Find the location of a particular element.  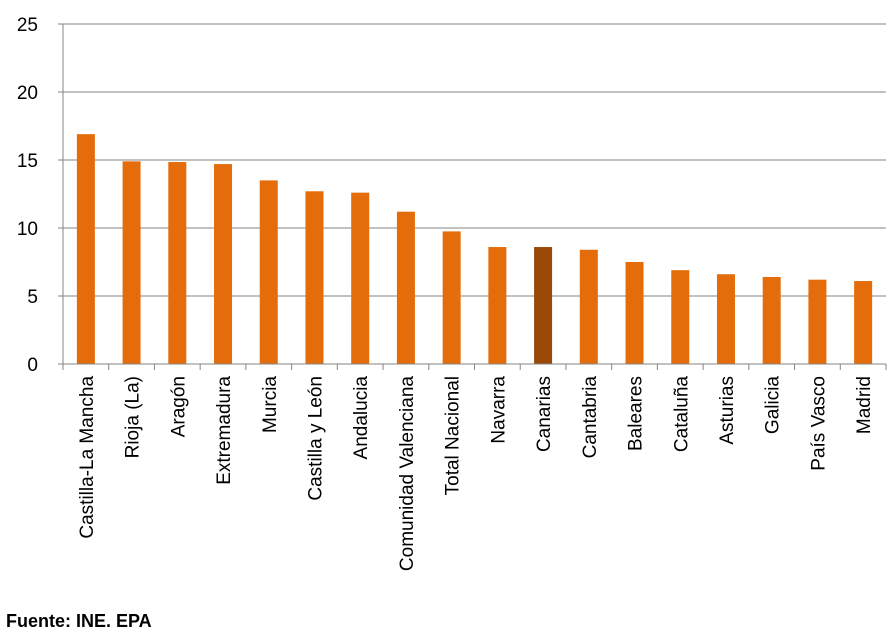

x-tick-label: País Vasco is located at coordinates (818, 423).